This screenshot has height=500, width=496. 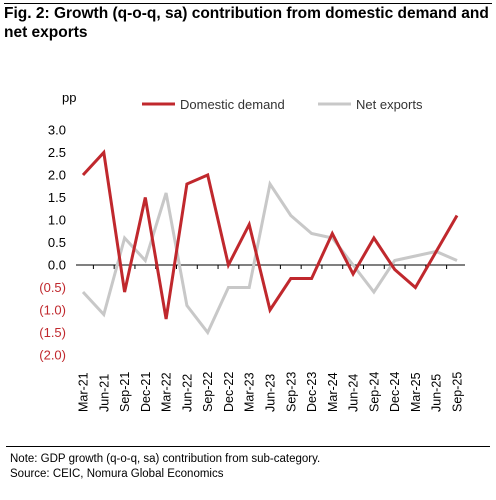 What do you see at coordinates (333, 392) in the screenshot?
I see `x-tick-label: Mar-24` at bounding box center [333, 392].